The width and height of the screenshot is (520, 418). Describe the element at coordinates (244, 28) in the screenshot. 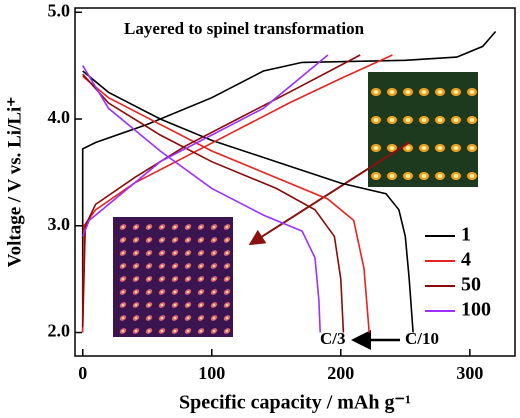

I see `annotation: Layered to spinel transformation` at that location.